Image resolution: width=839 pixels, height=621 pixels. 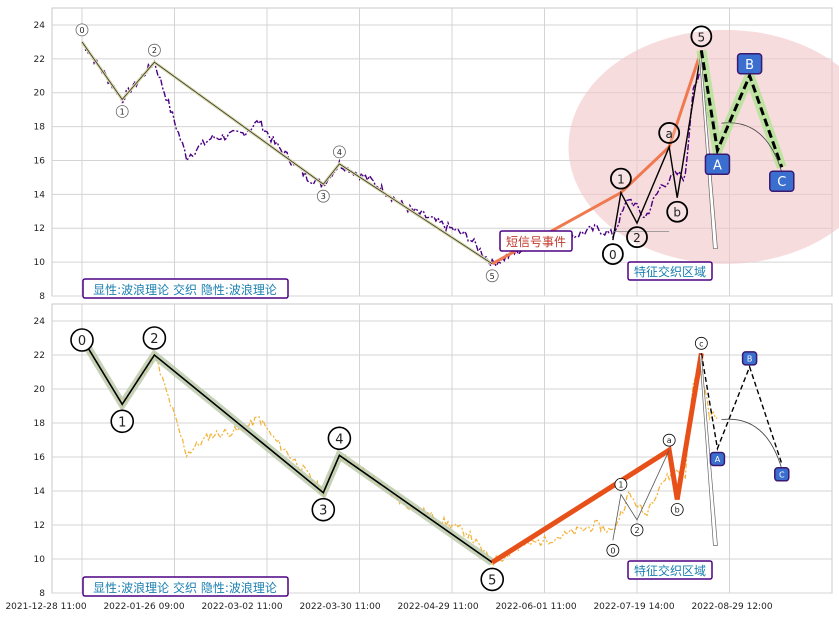 What do you see at coordinates (536, 242) in the screenshot?
I see `signal-label: 短信号事件` at bounding box center [536, 242].